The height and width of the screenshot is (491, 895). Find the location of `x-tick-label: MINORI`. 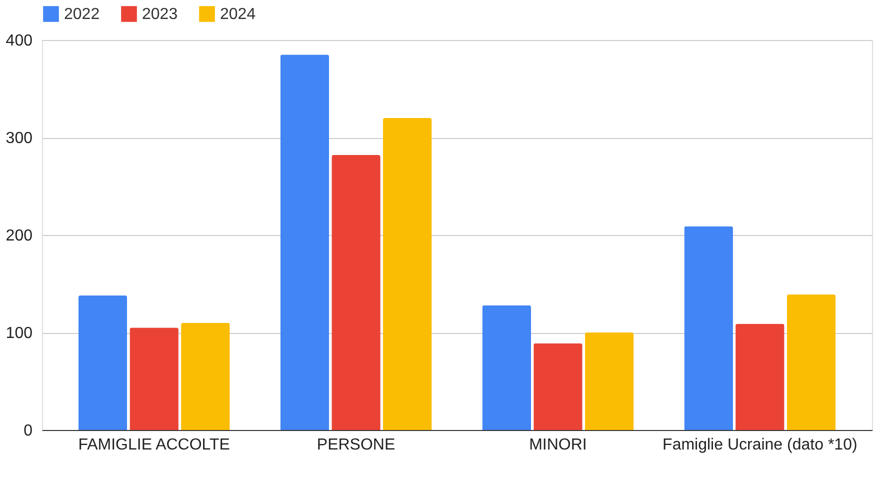

x-tick-label: MINORI is located at coordinates (558, 445).